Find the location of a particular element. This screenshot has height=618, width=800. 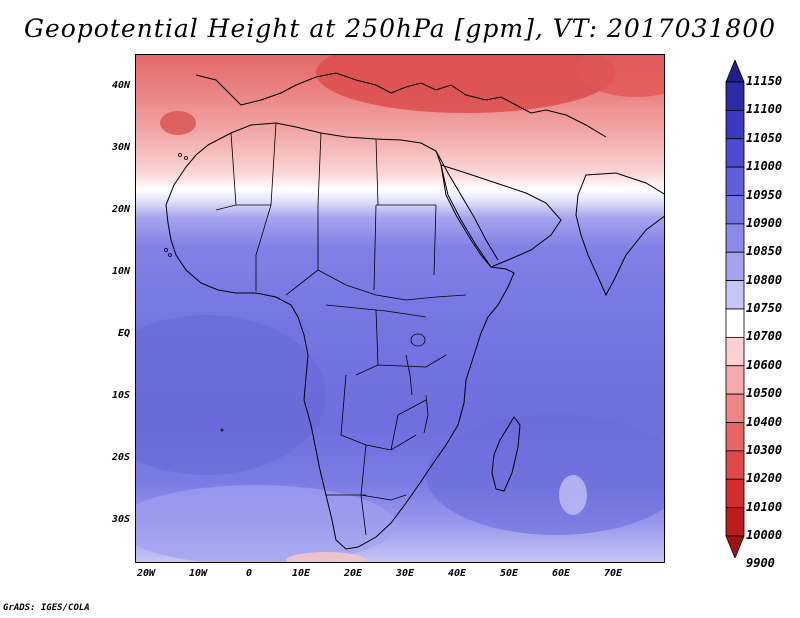

high-red-east is located at coordinates (620, 76).